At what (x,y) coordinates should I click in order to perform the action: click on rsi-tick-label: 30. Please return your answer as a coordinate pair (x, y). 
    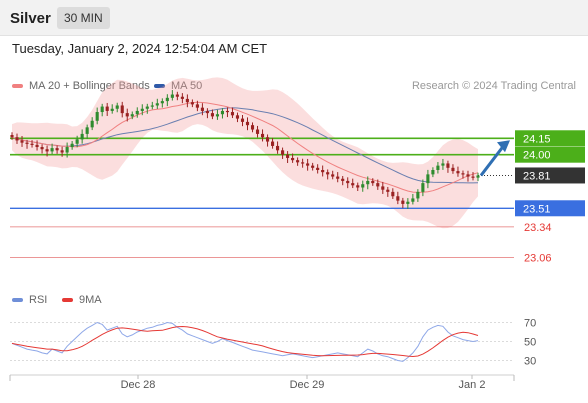
    Looking at the image, I should click on (530, 362).